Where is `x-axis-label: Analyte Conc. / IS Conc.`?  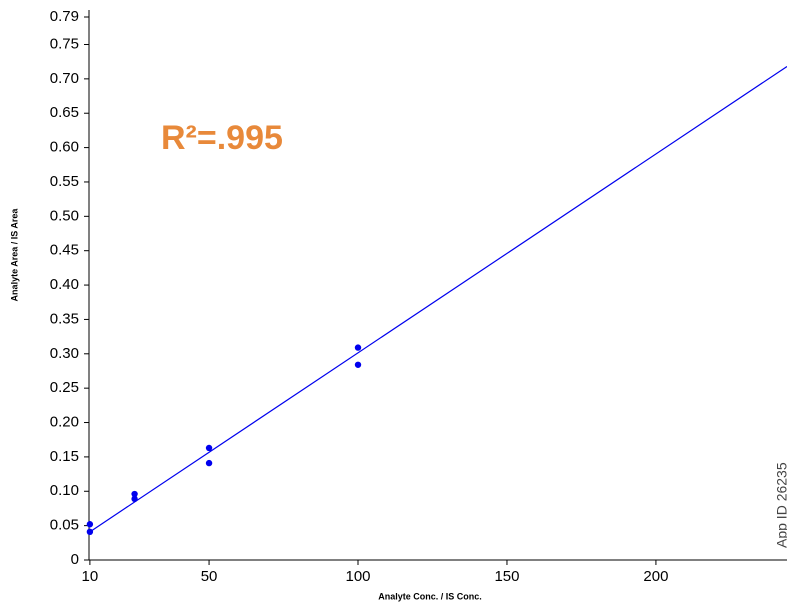 x-axis-label: Analyte Conc. / IS Conc. is located at coordinates (430, 596).